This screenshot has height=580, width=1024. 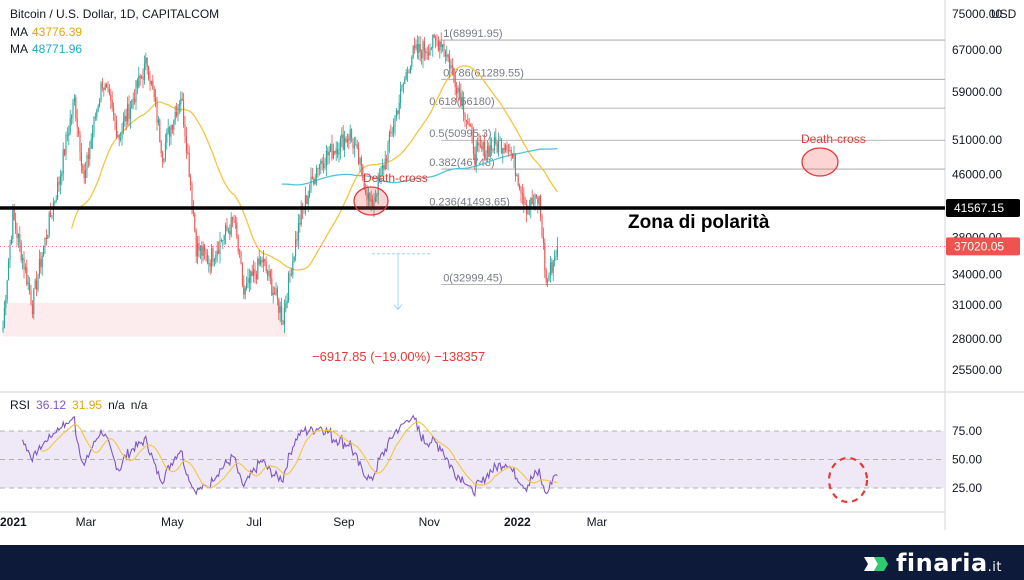 What do you see at coordinates (57, 32) in the screenshot?
I see `ma-slow-value: 43776.39` at bounding box center [57, 32].